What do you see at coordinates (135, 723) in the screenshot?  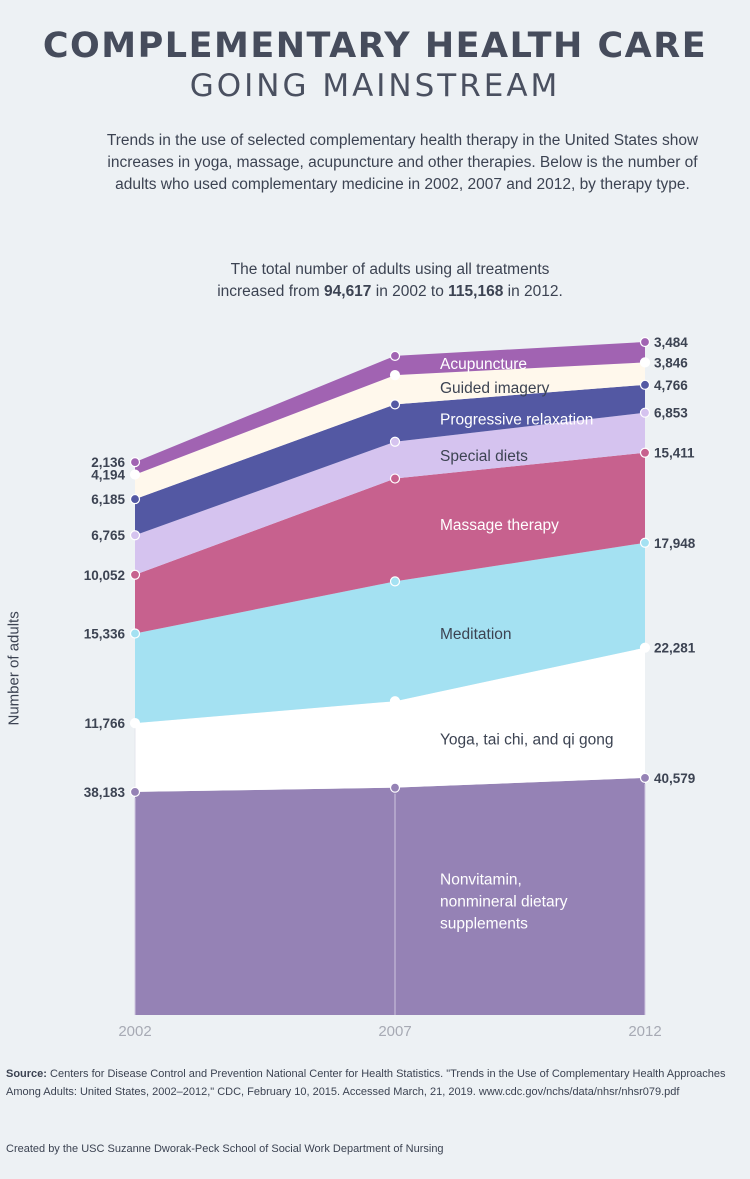 I see `point-yoga-tai-chi-and-qi-gong-2002` at bounding box center [135, 723].